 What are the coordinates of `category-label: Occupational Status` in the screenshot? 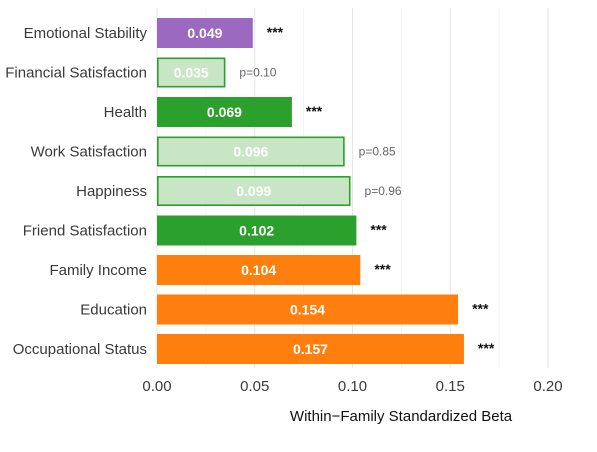 It's located at (80, 349).